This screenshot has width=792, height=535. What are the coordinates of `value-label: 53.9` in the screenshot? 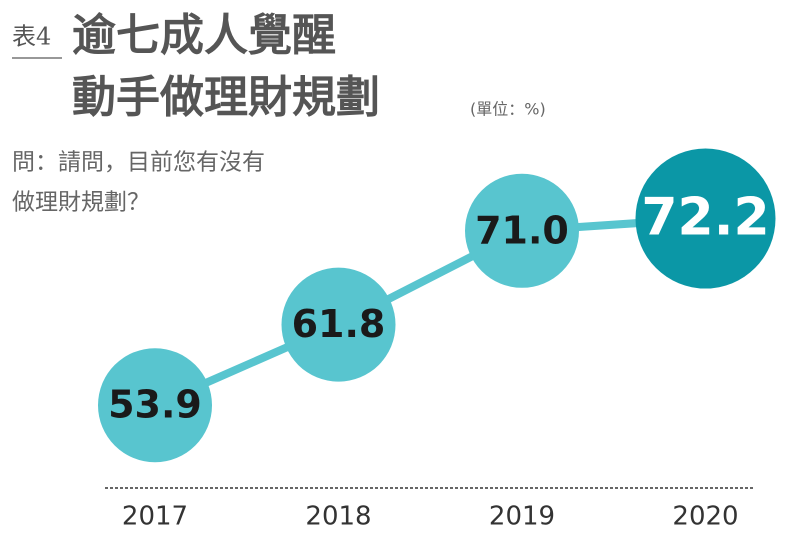 It's located at (155, 405).